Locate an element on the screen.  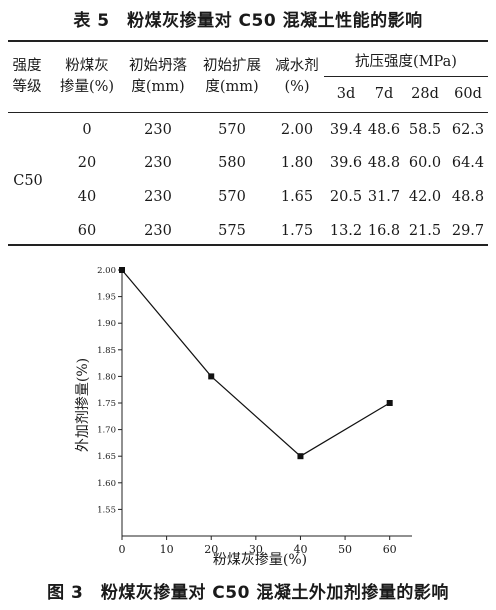
y-tick-label: 1.80 is located at coordinates (106, 377).